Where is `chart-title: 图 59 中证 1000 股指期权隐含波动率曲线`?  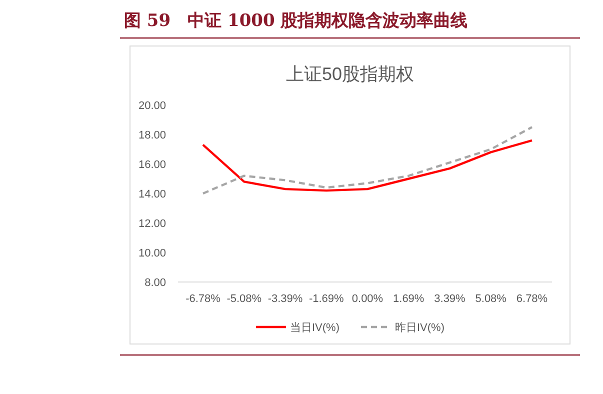 chart-title: 图 59 中证 1000 股指期权隐含波动率曲线 is located at coordinates (296, 21).